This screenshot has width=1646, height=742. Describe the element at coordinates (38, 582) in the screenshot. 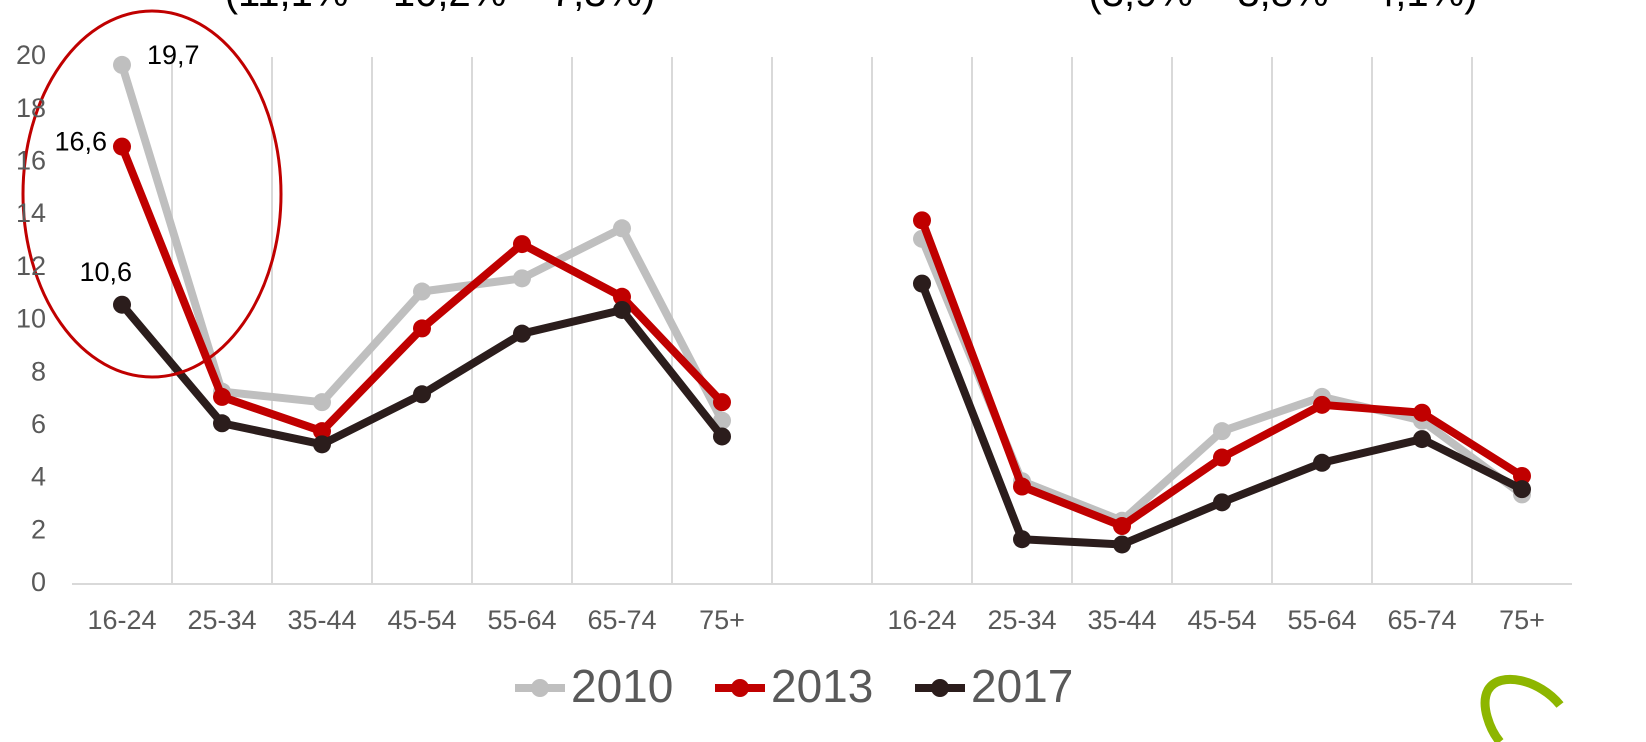

I see `y-tick-label: 0` at that location.